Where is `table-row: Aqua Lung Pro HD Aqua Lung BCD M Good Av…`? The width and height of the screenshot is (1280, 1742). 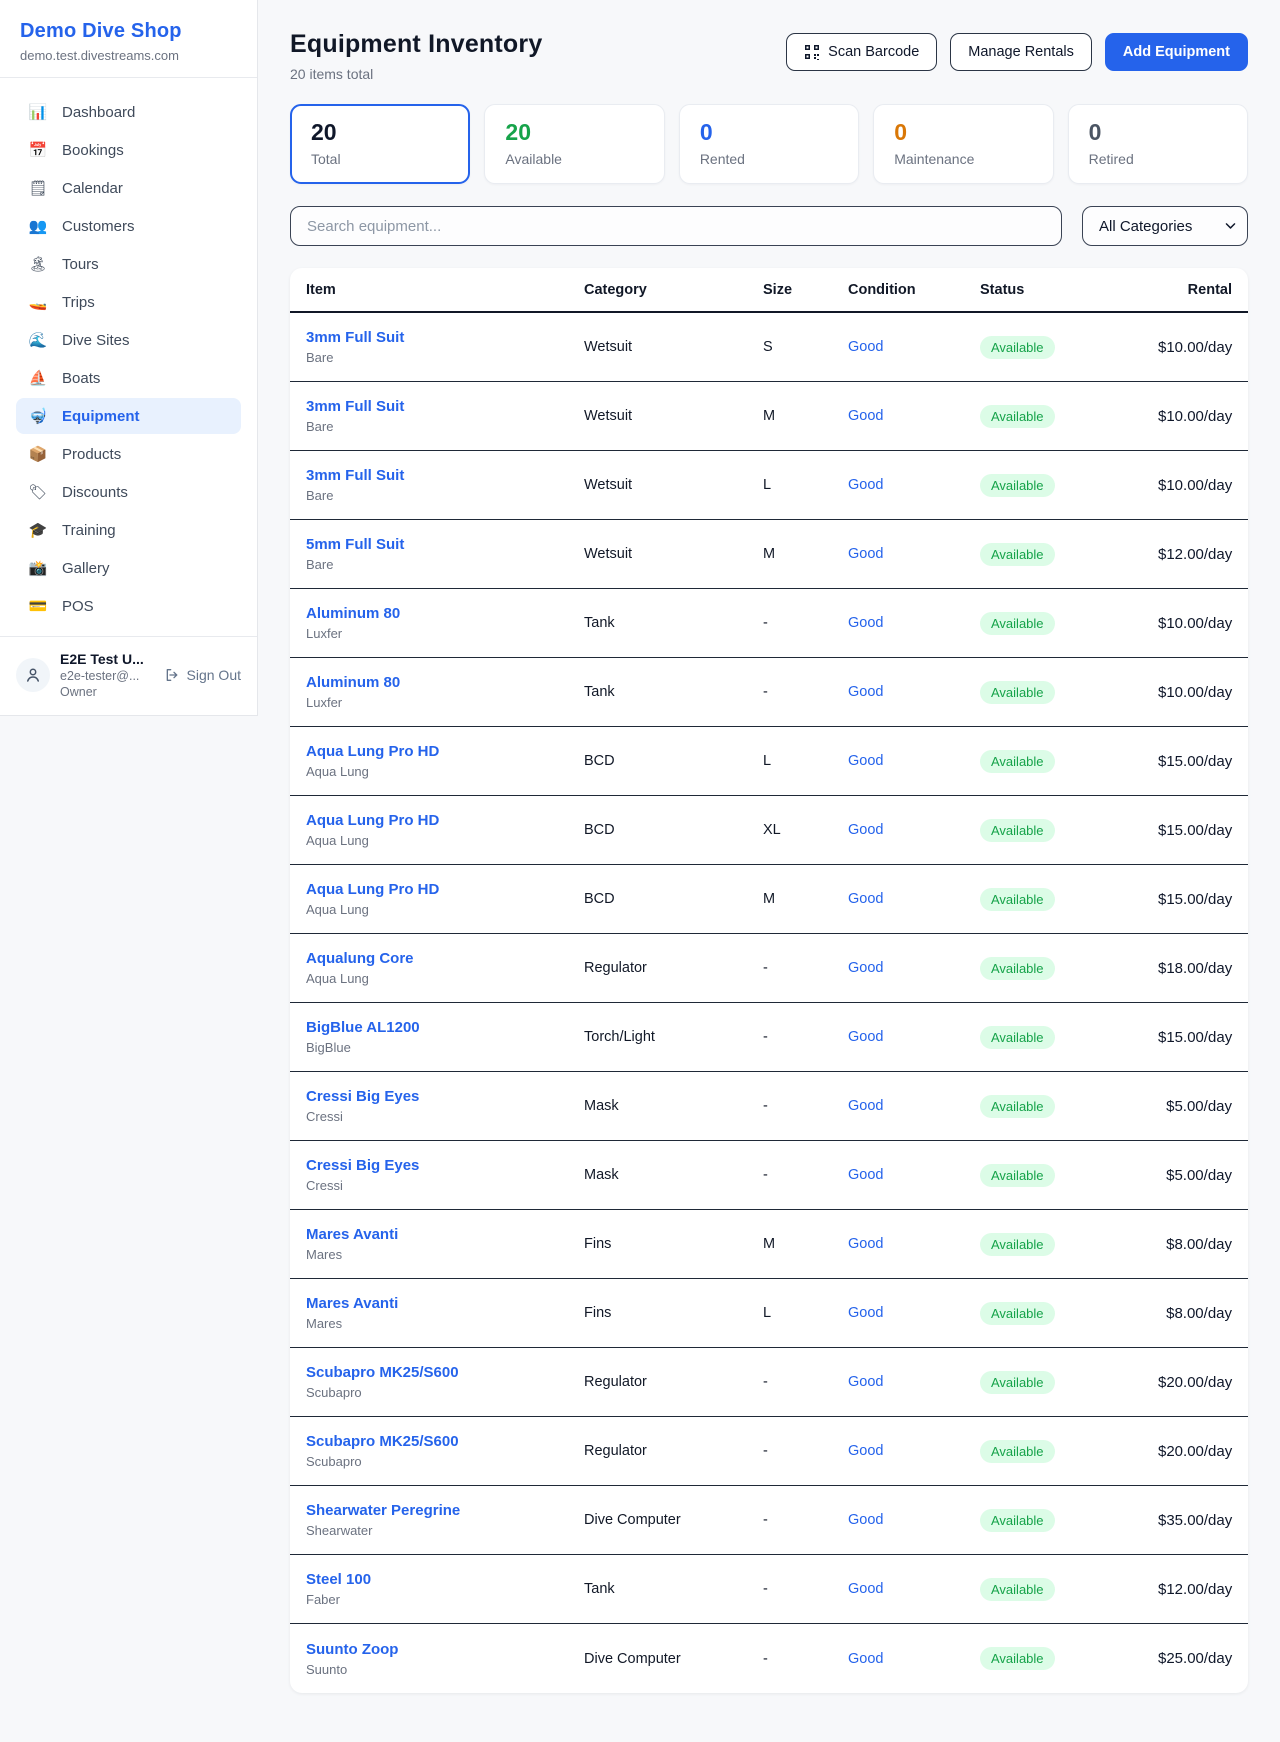 table-row: Aqua Lung Pro HD Aqua Lung BCD M Good Av… is located at coordinates (769, 899).